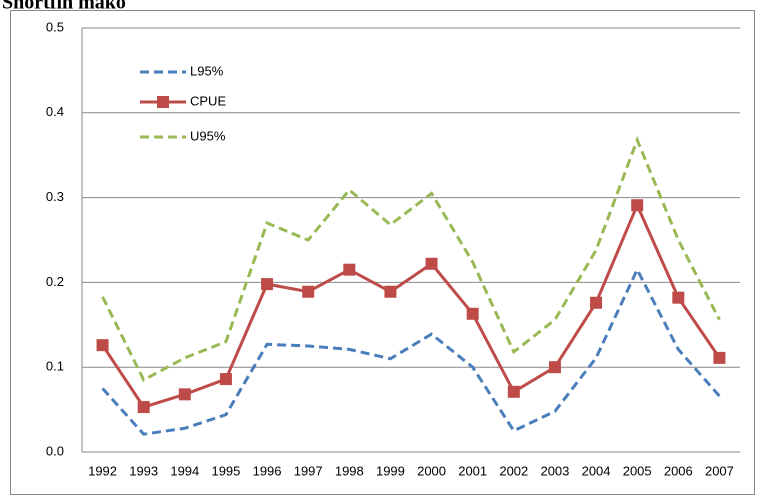 The width and height of the screenshot is (764, 502). What do you see at coordinates (55, 196) in the screenshot?
I see `y-tick-label: 0.3` at bounding box center [55, 196].